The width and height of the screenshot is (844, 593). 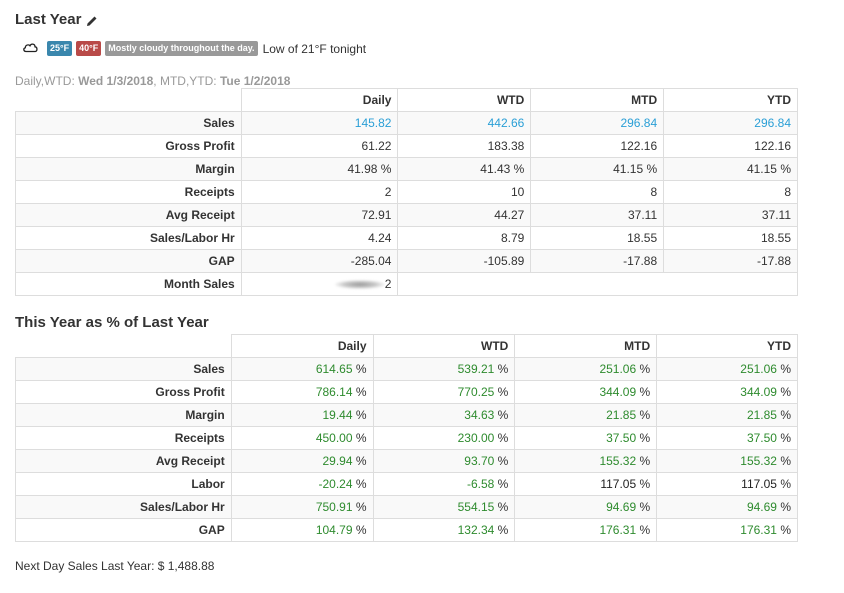 I want to click on table-row: Margin 19.44 % 34.63 % 21.85 % 21.85 %, so click(x=406, y=415).